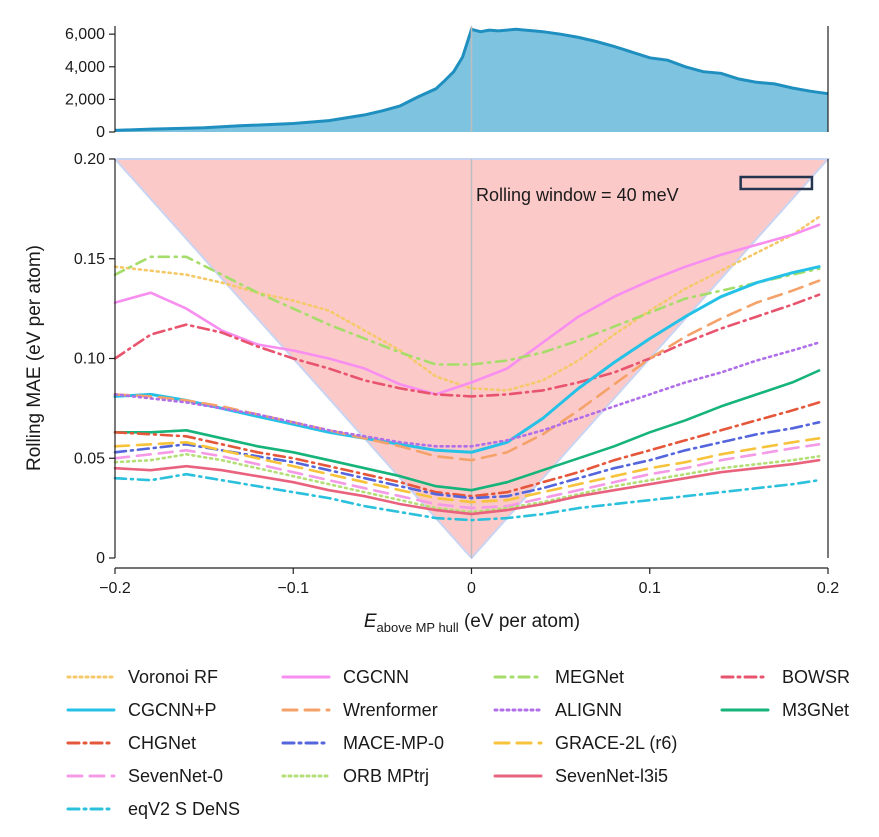 This screenshot has width=879, height=837. I want to click on x-axis-title: Eabove MP hull (eV per atom), so click(472, 623).